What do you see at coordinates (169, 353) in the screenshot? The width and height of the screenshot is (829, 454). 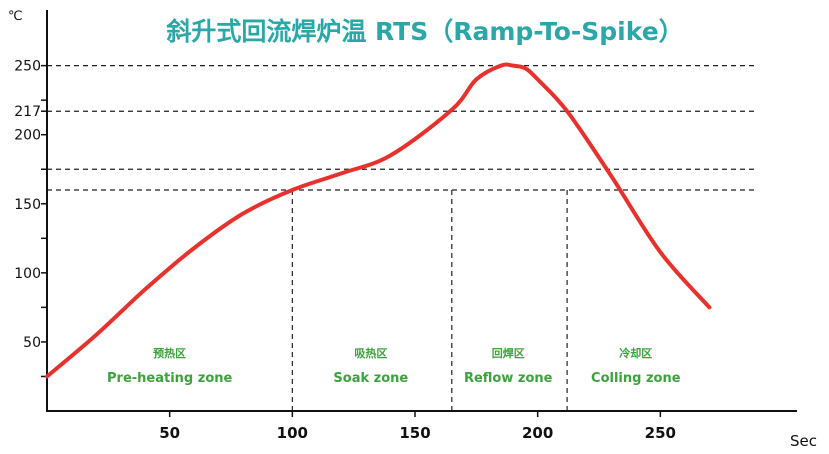 I see `zone-label-cn: 预热区` at bounding box center [169, 353].